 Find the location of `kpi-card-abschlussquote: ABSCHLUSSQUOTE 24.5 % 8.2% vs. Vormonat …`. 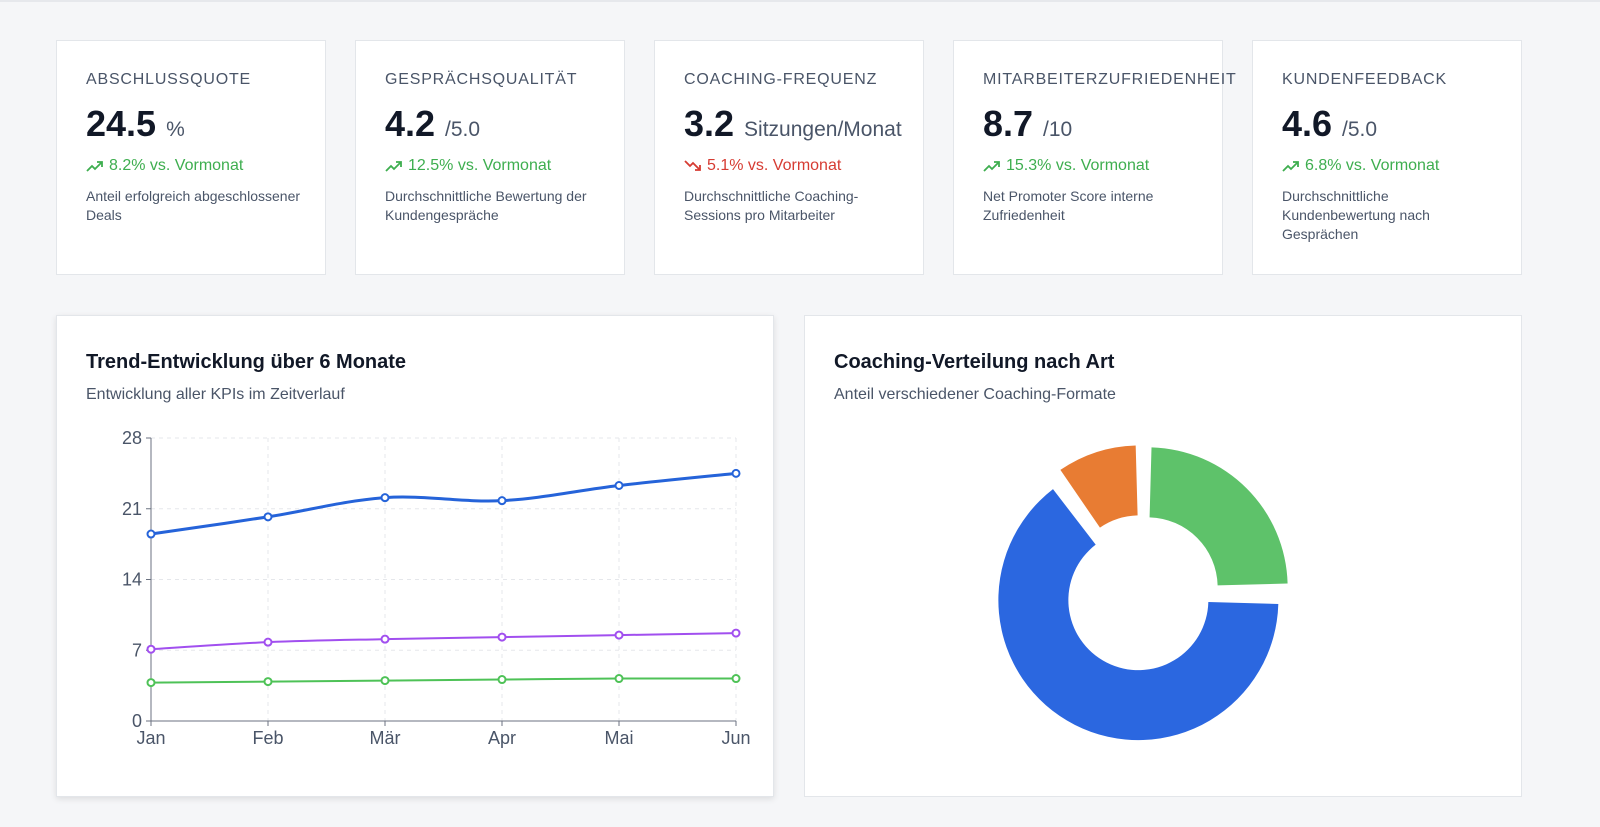

kpi-card-abschlussquote: ABSCHLUSSQUOTE 24.5 % 8.2% vs. Vormonat … is located at coordinates (191, 157).